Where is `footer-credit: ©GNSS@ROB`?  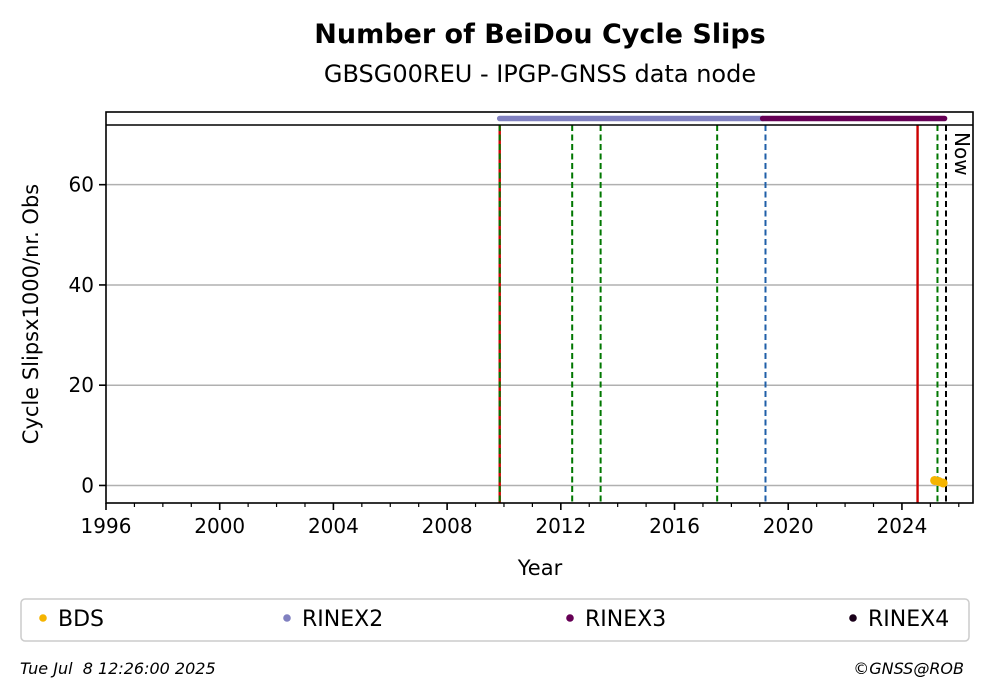
footer-credit: ©GNSS@ROB is located at coordinates (908, 668).